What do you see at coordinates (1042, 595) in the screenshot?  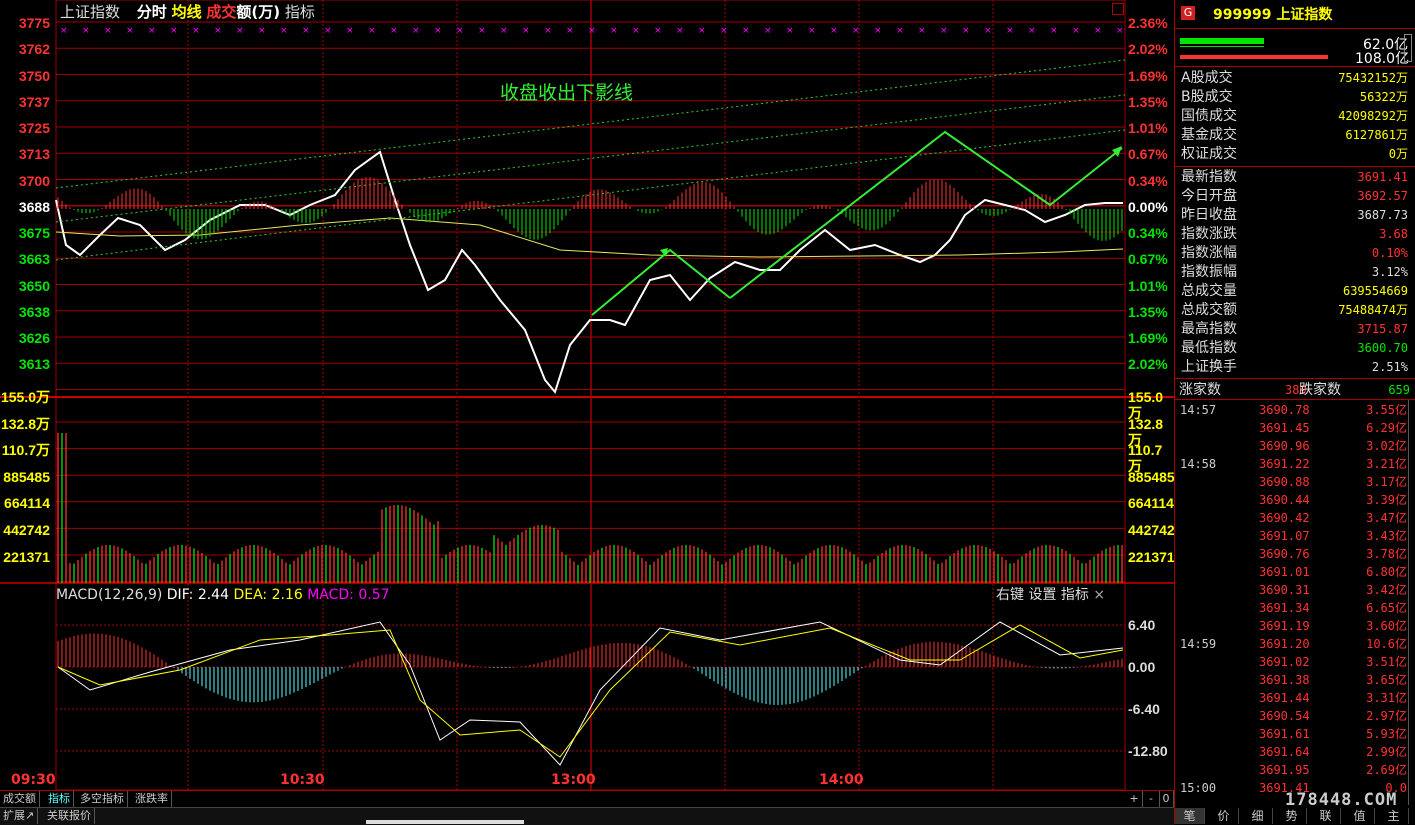 I see `macd-right-menu: 右键 设置 指标` at bounding box center [1042, 595].